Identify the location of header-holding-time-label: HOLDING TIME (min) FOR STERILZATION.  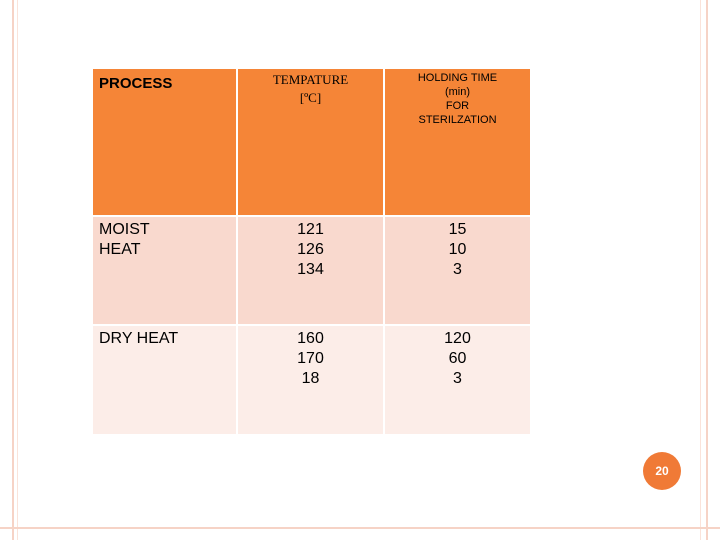
(457, 98).